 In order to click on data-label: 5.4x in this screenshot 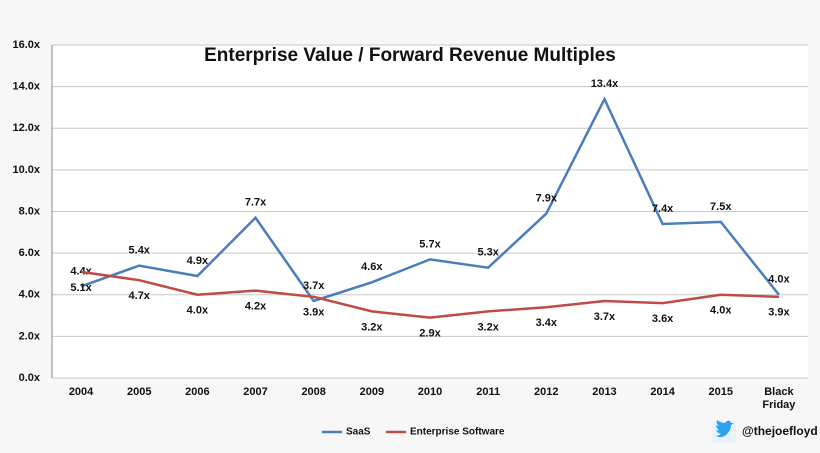, I will do `click(140, 251)`.